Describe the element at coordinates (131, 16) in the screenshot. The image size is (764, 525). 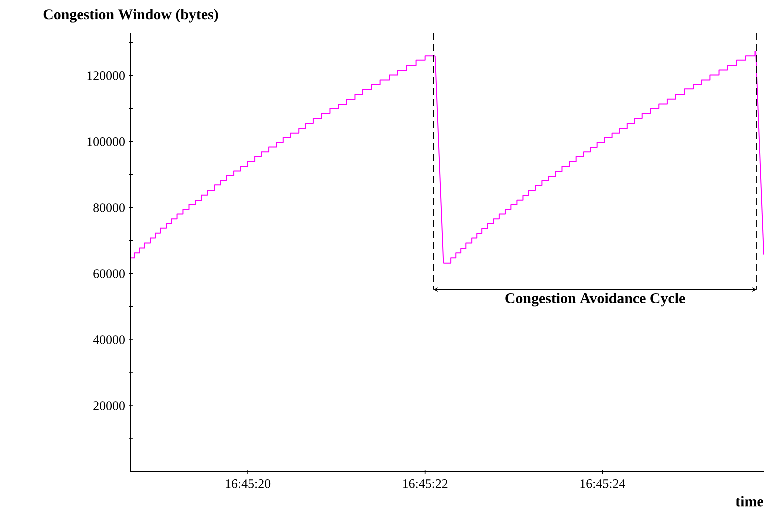
I see `y-axis-title: Congestion Window (bytes)` at that location.